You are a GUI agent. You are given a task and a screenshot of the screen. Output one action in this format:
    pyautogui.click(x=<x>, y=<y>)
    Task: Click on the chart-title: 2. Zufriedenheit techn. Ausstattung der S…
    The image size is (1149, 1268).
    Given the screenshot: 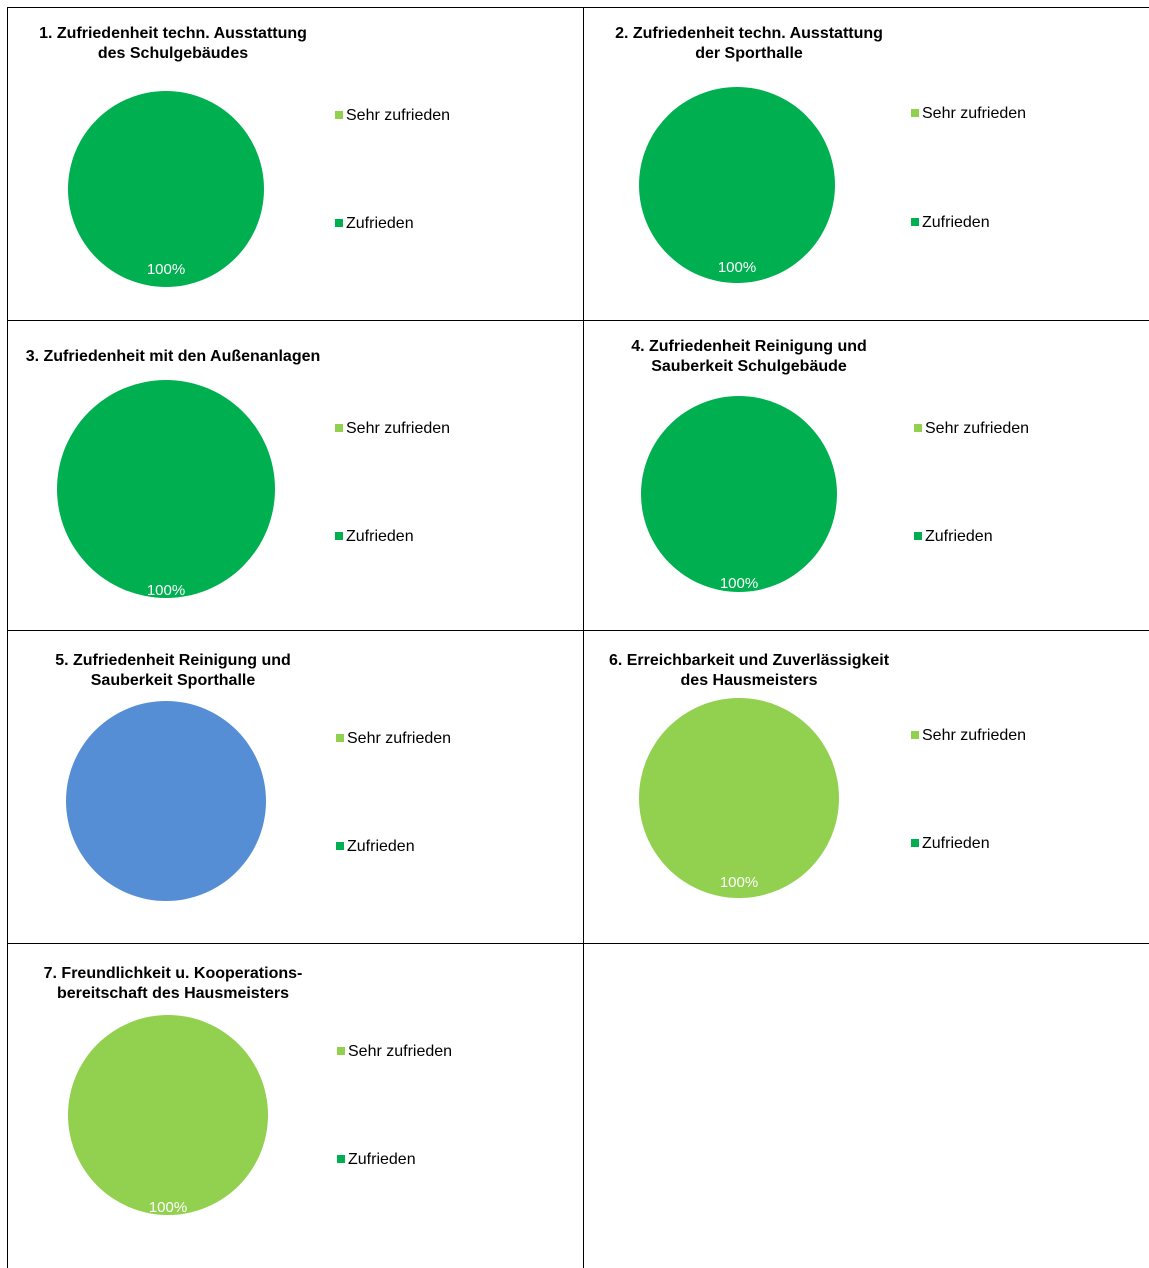 What is the action you would take?
    pyautogui.click(x=749, y=44)
    